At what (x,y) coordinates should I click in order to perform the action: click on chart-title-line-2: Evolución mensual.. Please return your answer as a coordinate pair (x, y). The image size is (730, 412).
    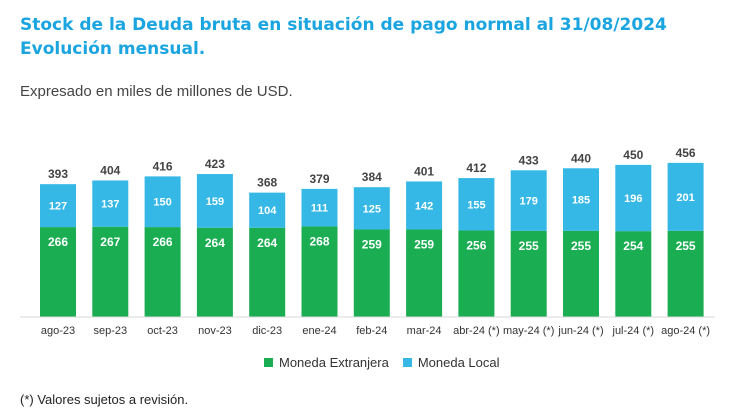
    Looking at the image, I should click on (113, 49).